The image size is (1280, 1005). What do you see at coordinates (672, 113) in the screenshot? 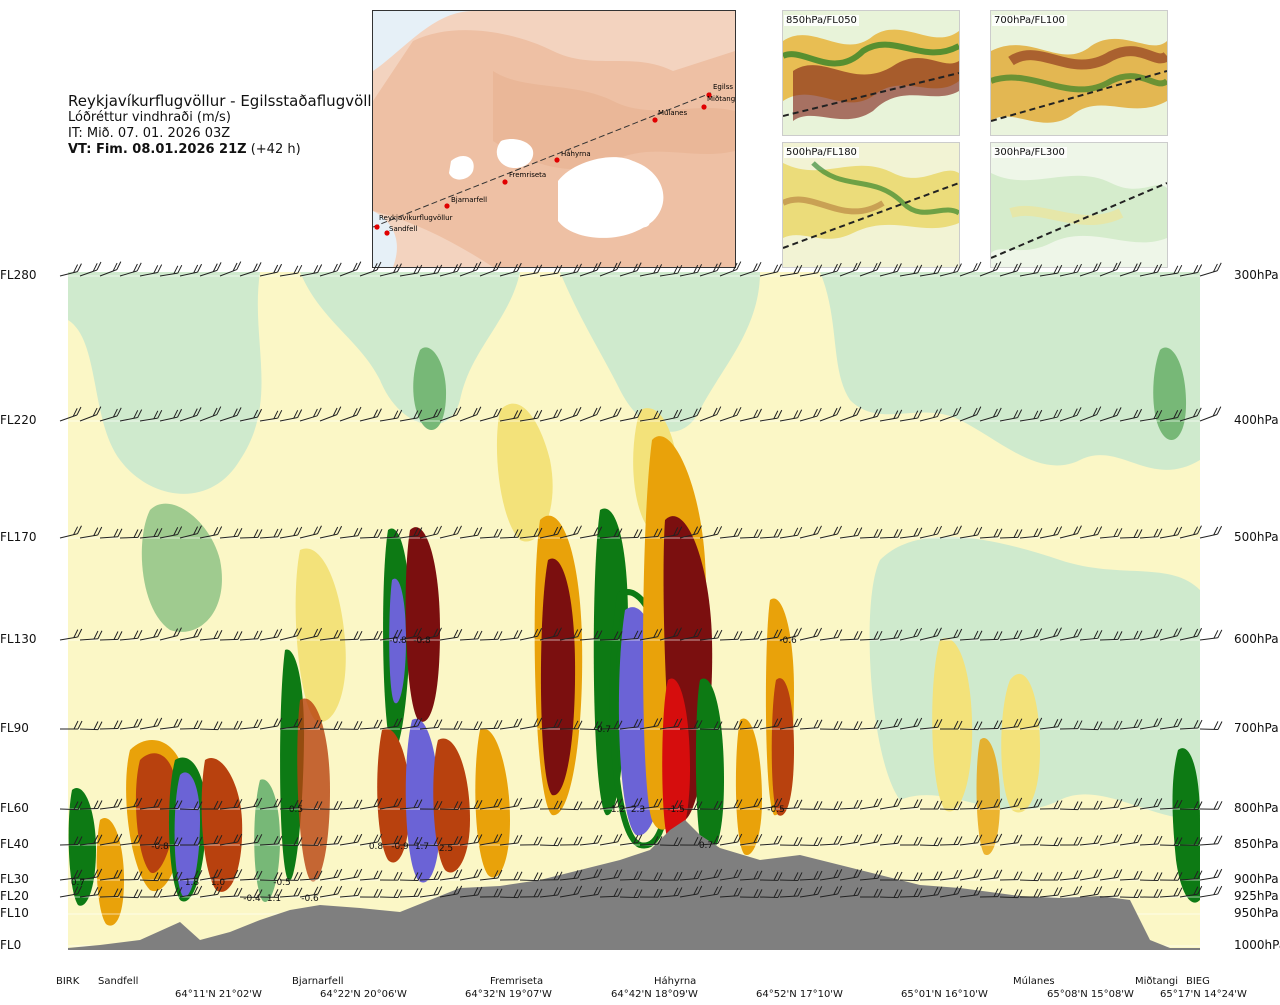
I see `map-label-mulanes: Múlanes` at bounding box center [672, 113].